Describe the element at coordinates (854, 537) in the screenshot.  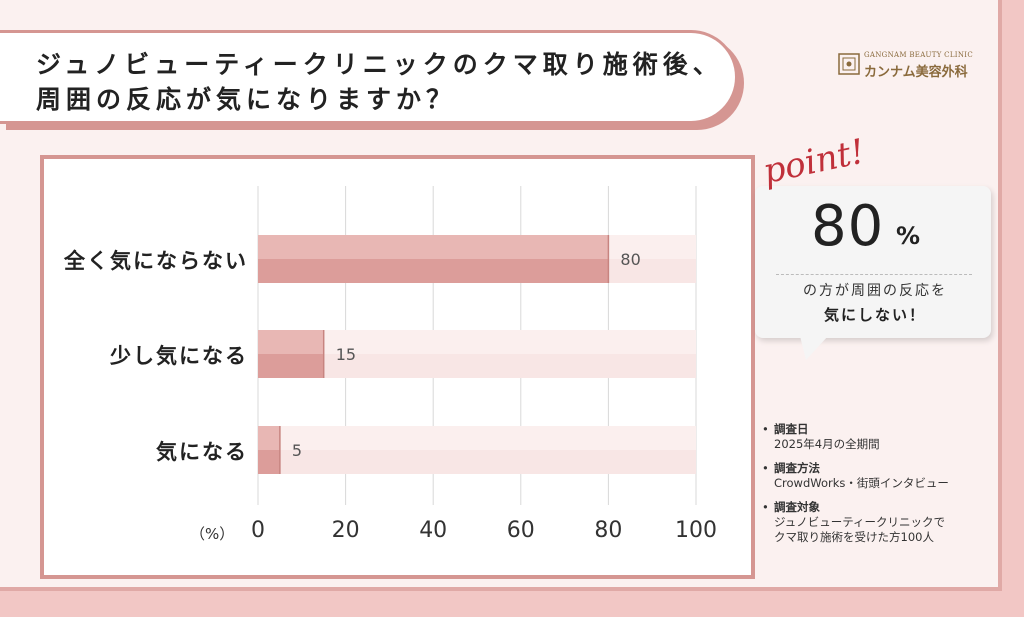
I see `note-value: クマ取り施術を受けた方100人` at that location.